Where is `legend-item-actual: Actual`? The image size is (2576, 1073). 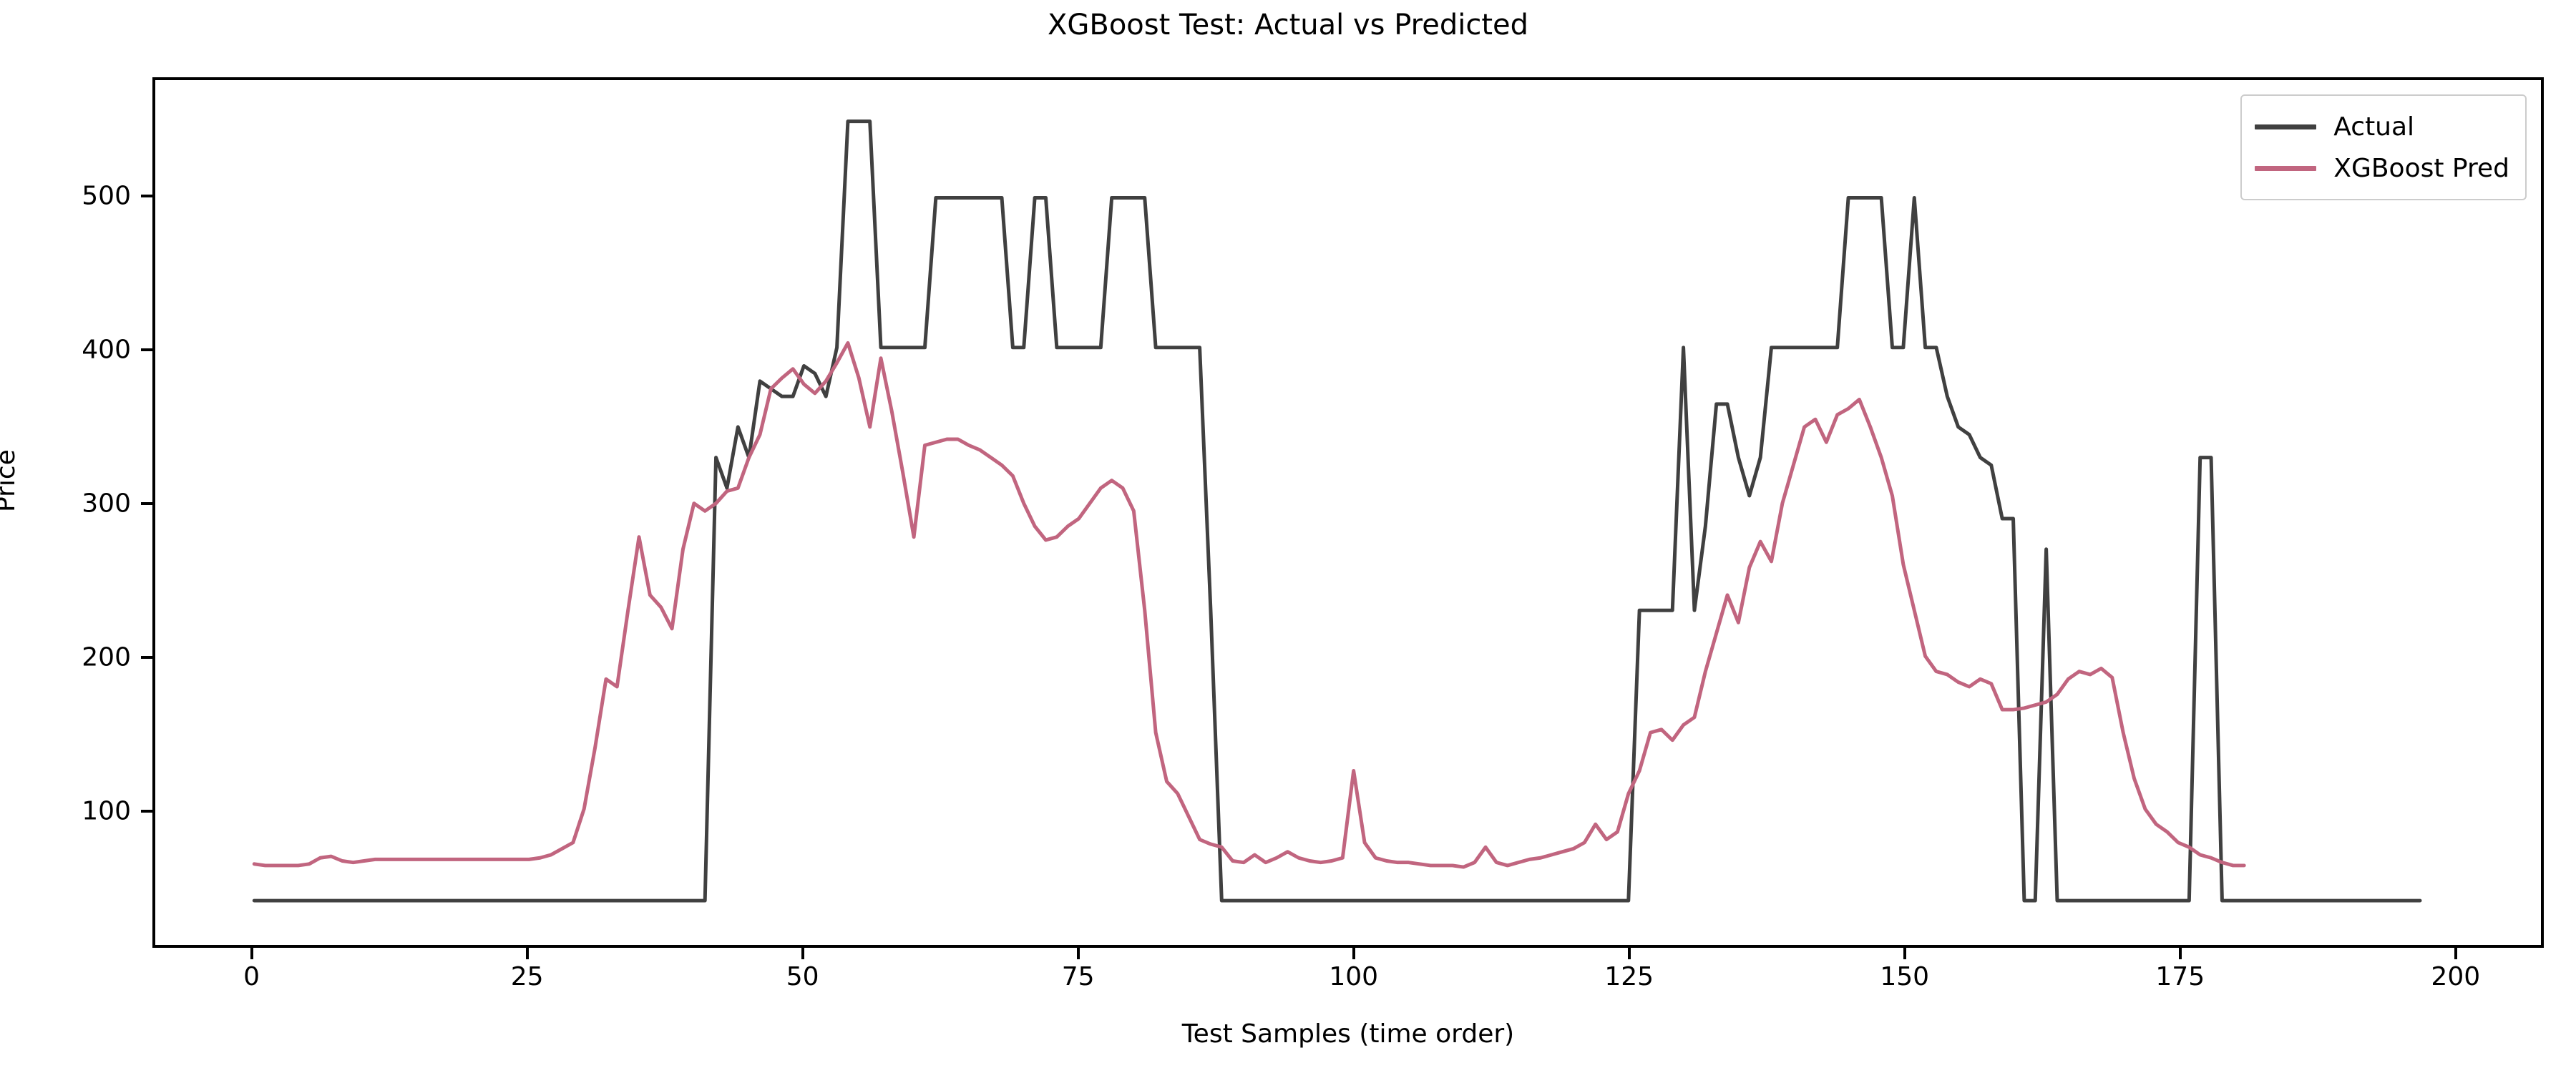 legend-item-actual: Actual is located at coordinates (2382, 126).